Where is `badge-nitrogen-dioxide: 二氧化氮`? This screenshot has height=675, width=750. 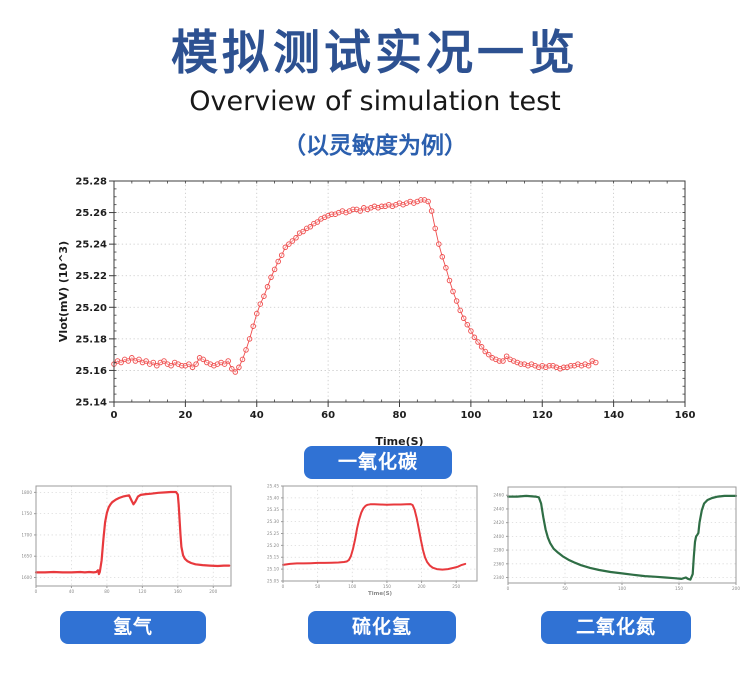
badge-nitrogen-dioxide: 二氧化氮 is located at coordinates (616, 627).